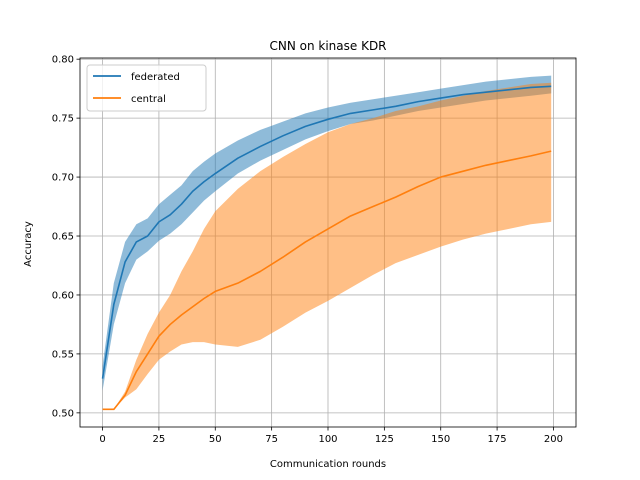 This screenshot has width=640, height=480. Describe the element at coordinates (271, 439) in the screenshot. I see `x-tick-label: 75` at that location.